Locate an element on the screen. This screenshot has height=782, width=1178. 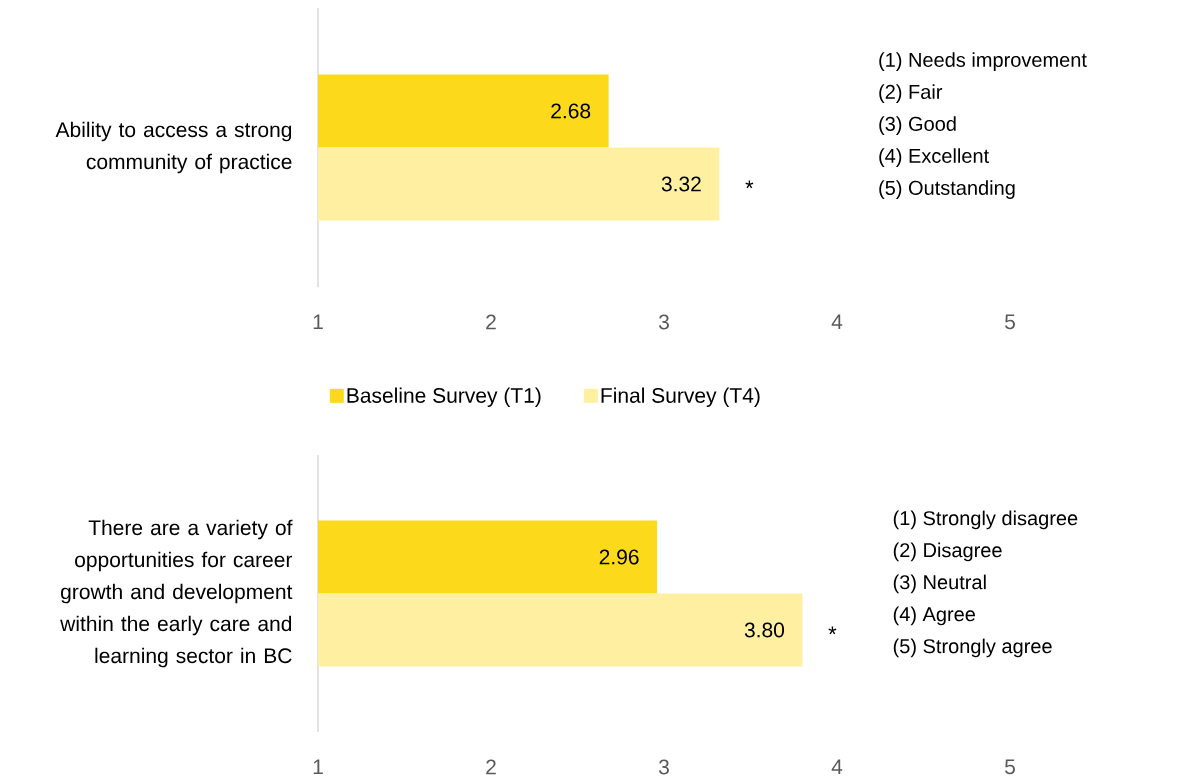
data-label: 2.96 is located at coordinates (619, 557).